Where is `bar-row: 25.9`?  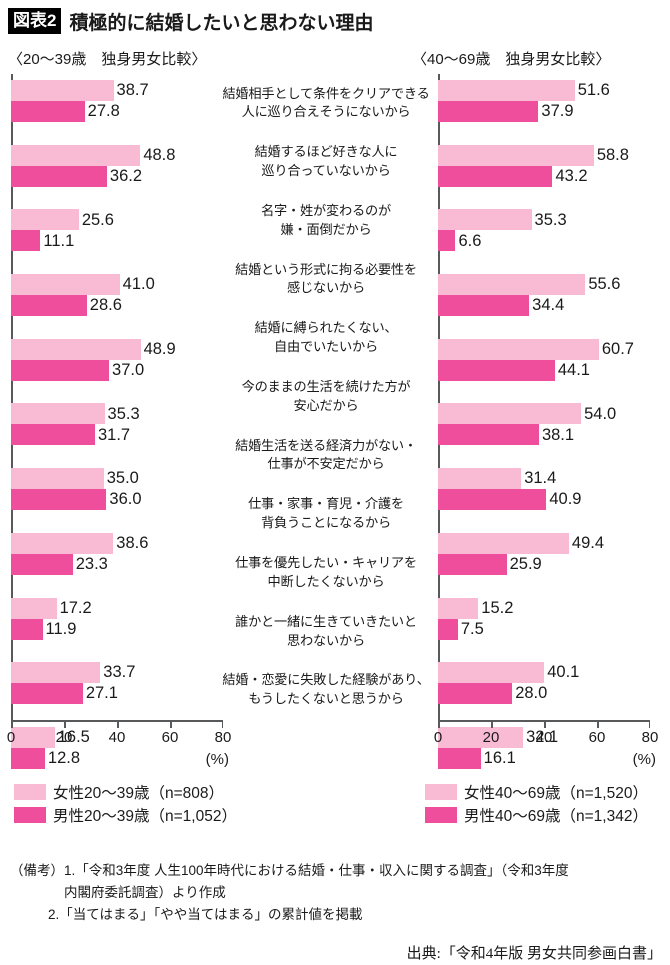
bar-row: 25.9 is located at coordinates (544, 564).